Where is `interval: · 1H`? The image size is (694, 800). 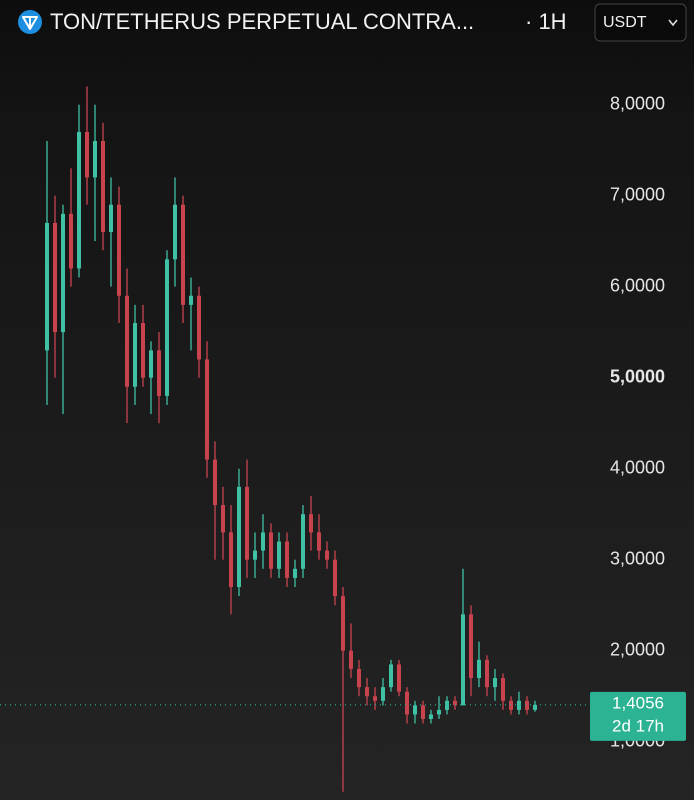
interval: · 1H is located at coordinates (546, 21).